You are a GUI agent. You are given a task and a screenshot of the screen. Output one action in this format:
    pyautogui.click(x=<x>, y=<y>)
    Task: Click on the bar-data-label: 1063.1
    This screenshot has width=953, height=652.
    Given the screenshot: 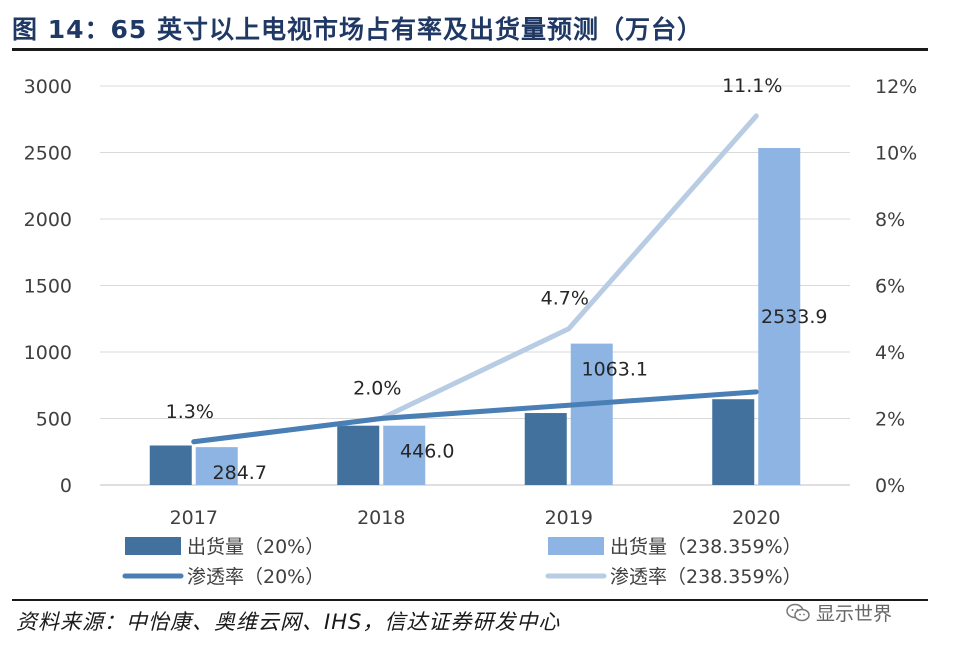 What is the action you would take?
    pyautogui.click(x=615, y=370)
    